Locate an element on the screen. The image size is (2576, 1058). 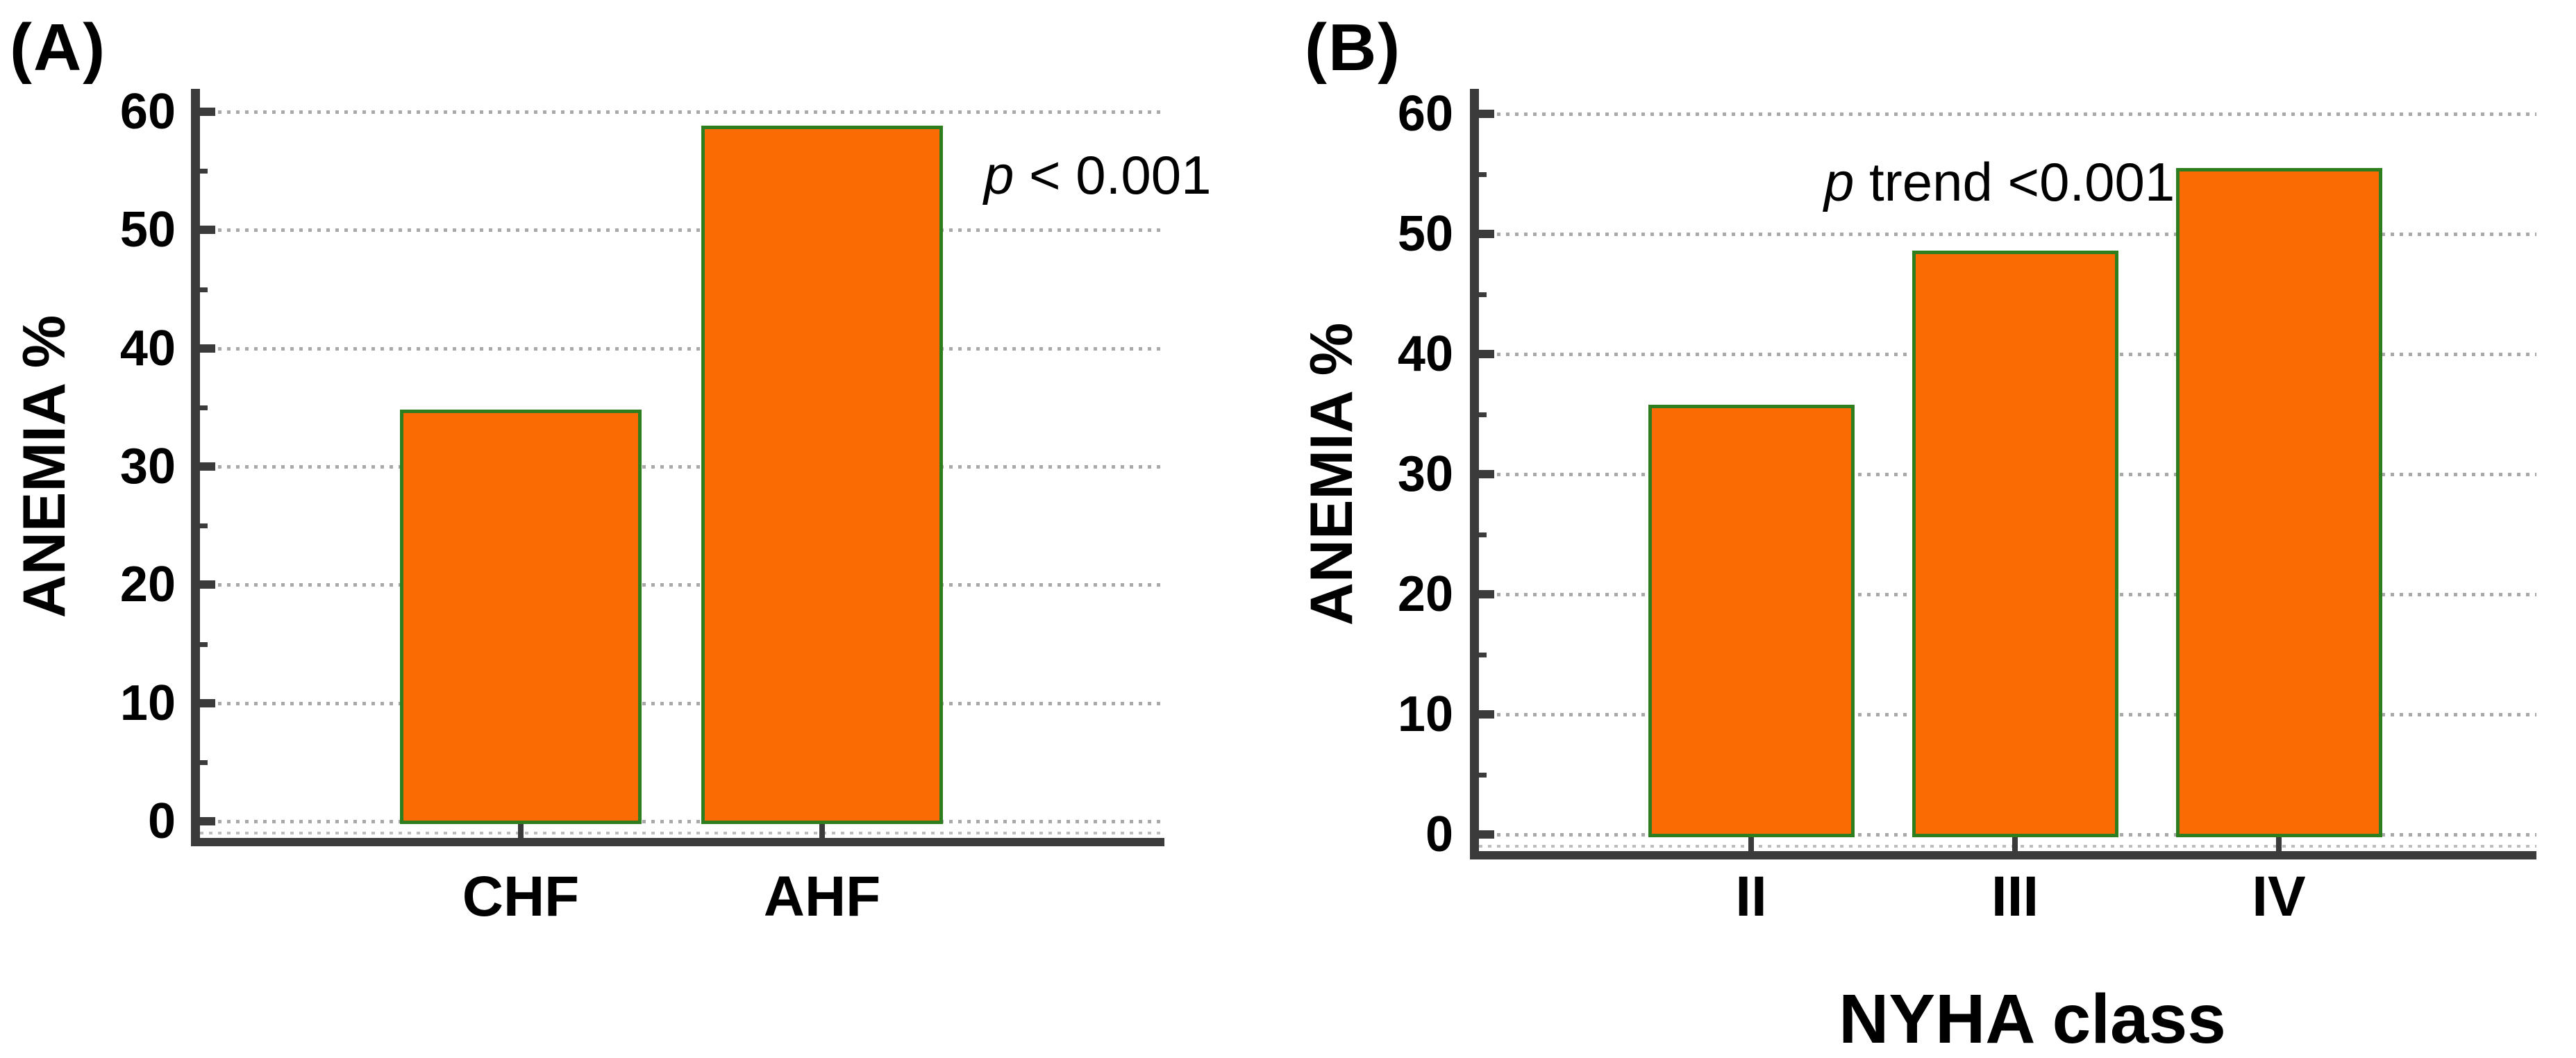
panel-b-ytick-label-50: 50 is located at coordinates (1425, 234).